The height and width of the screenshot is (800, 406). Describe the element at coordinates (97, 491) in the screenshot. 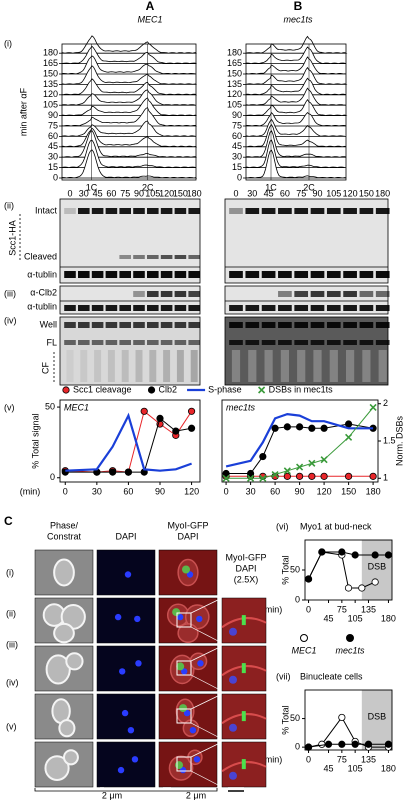

I see `x-tick-label: 30` at that location.